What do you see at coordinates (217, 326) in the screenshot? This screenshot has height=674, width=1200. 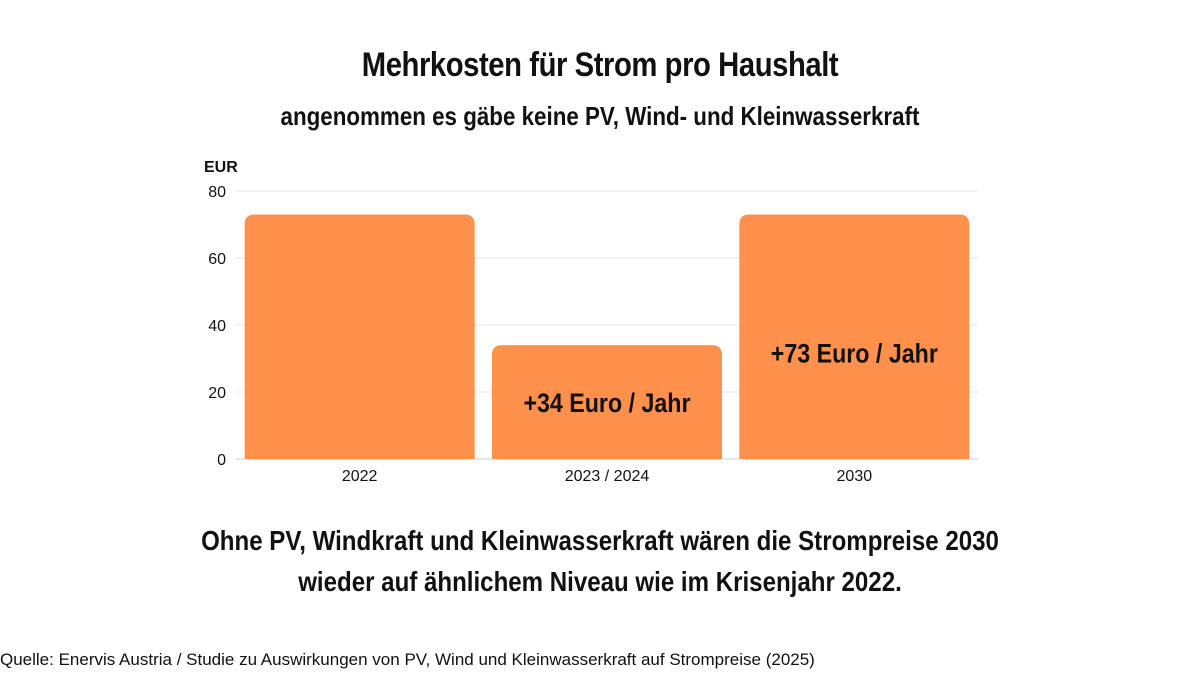 I see `y-tick-label: 40` at bounding box center [217, 326].